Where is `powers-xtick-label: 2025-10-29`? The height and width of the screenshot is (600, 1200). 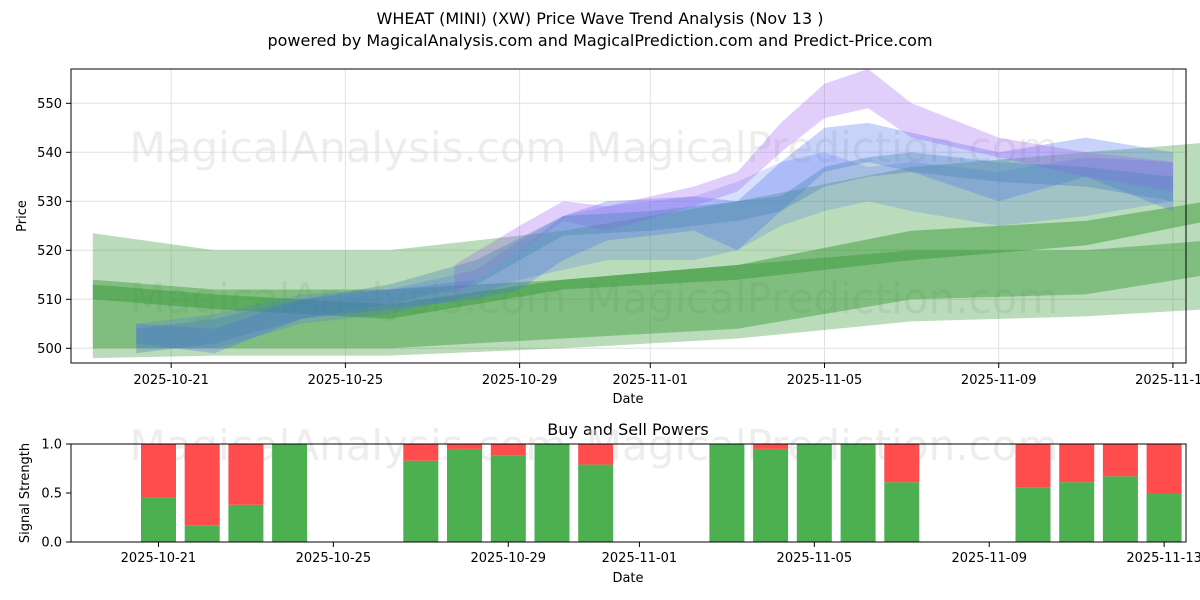
powers-xtick-label: 2025-10-29 is located at coordinates (508, 558).